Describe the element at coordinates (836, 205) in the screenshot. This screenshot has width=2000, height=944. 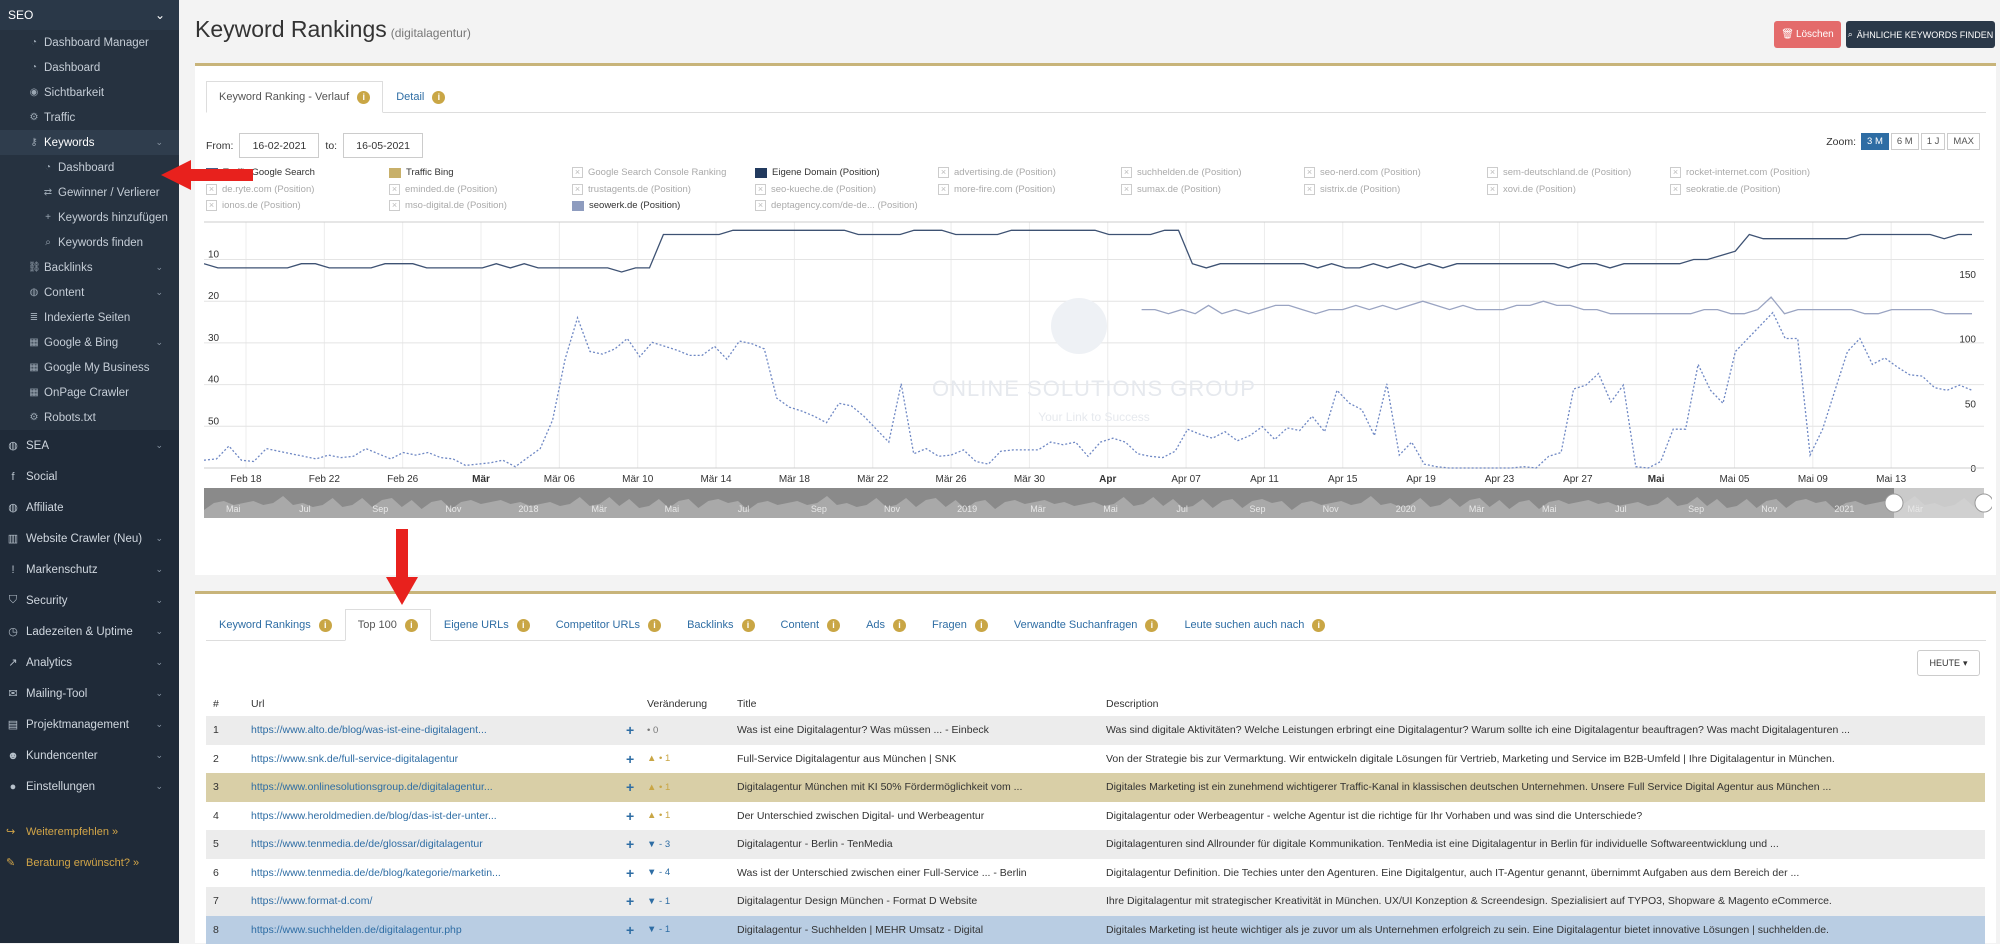
I see `legend-item: ×deptagency.com/de-de... (Position)` at that location.